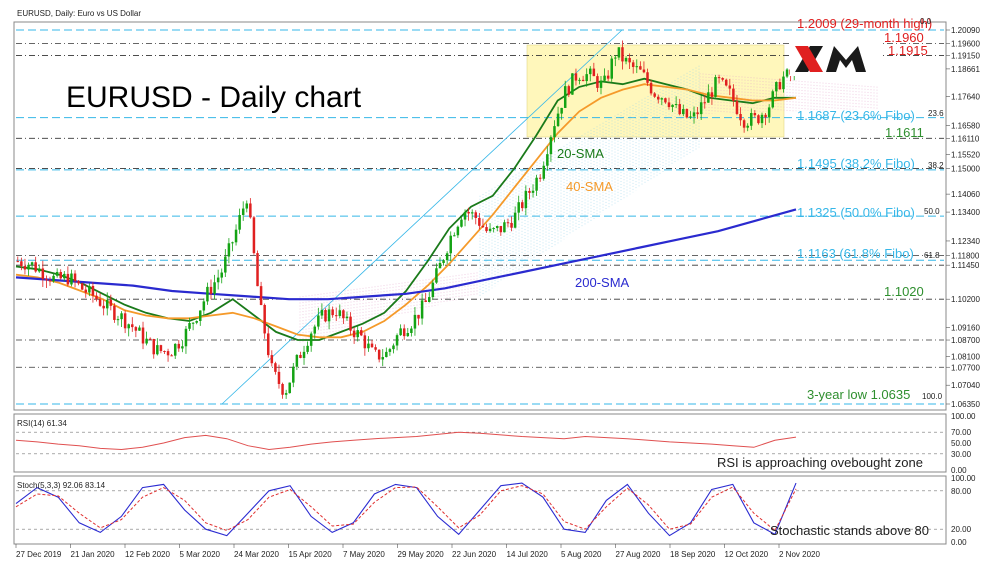 The height and width of the screenshot is (565, 1000). Describe the element at coordinates (820, 462) in the screenshot. I see `rsi-note: RSI is approaching ovebought zone` at that location.